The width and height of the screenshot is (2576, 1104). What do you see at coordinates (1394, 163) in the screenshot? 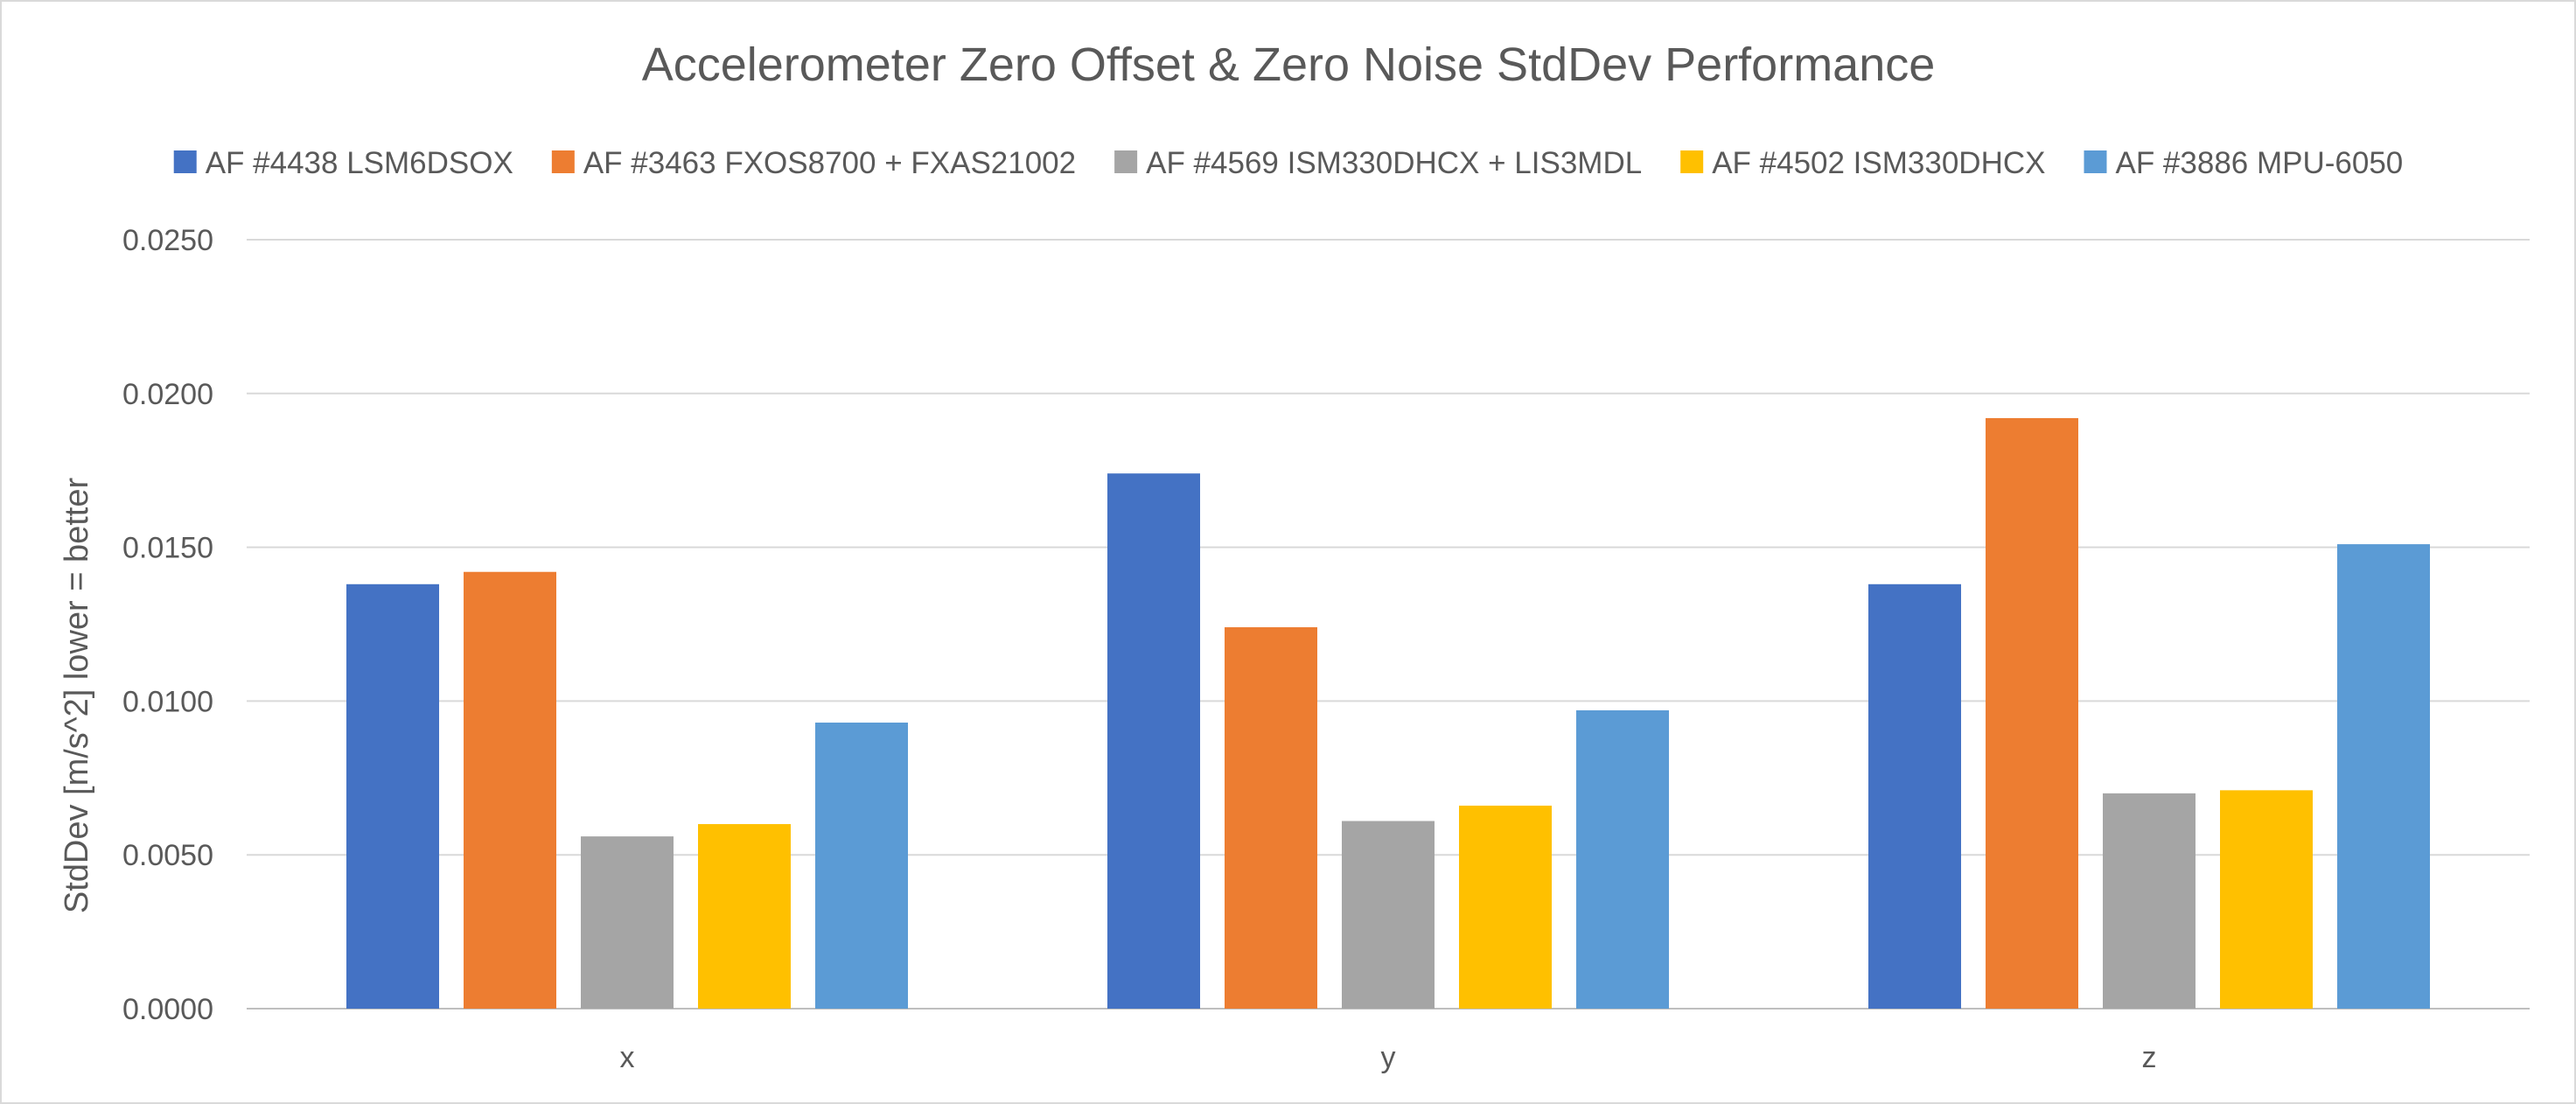
I see `legend-label: AF #4569 ISM330DHCX + LIS3MDL` at bounding box center [1394, 163].